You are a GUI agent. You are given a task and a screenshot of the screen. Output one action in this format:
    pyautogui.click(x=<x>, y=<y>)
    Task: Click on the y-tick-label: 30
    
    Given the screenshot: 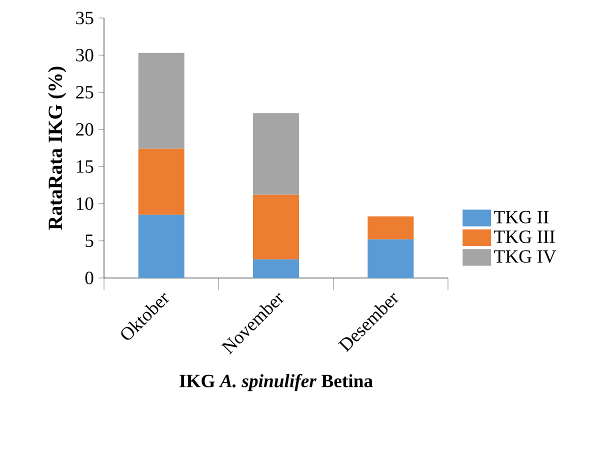 What is the action you would take?
    pyautogui.click(x=85, y=55)
    